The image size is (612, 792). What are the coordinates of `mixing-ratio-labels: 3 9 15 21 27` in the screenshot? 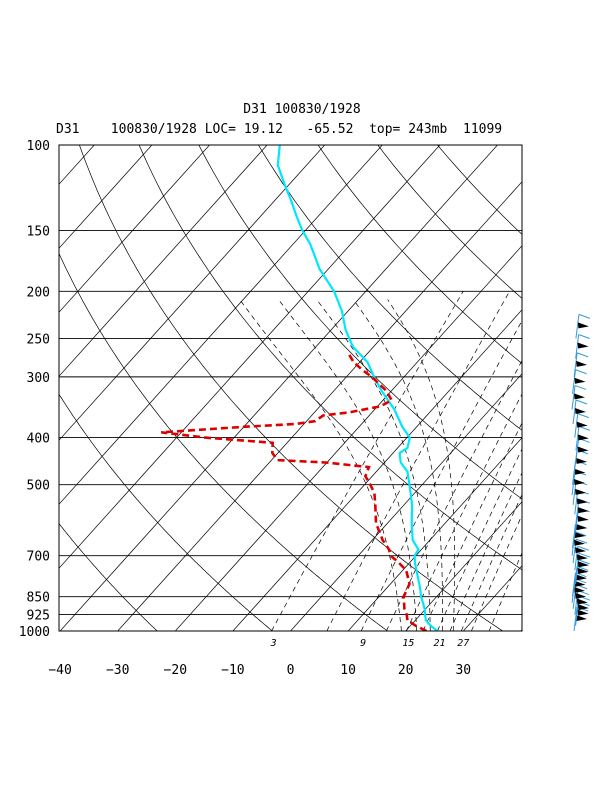 It's located at (370, 643).